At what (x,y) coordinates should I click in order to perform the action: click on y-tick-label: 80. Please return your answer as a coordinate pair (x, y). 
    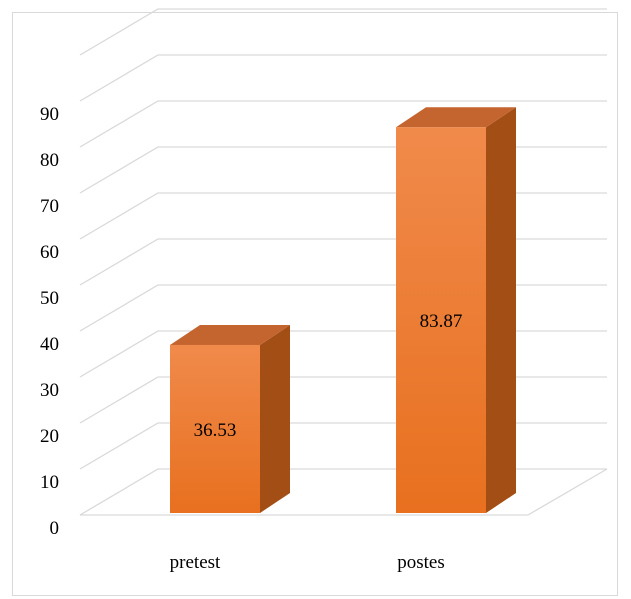
    Looking at the image, I should click on (49, 160).